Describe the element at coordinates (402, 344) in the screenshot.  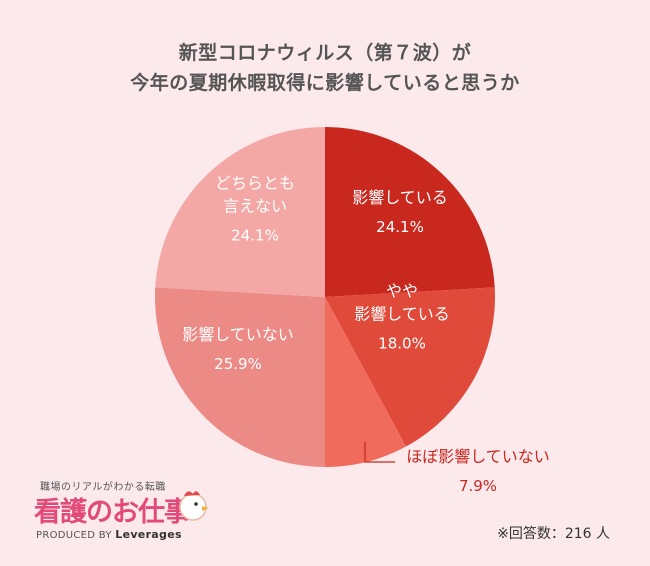
I see `slice-value-label: 18.0%` at that location.